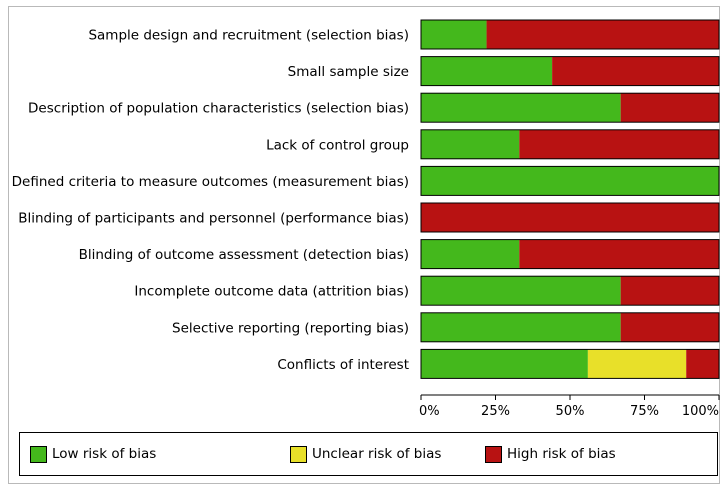  I want to click on legend-item: Low risk of bias, so click(93, 454).